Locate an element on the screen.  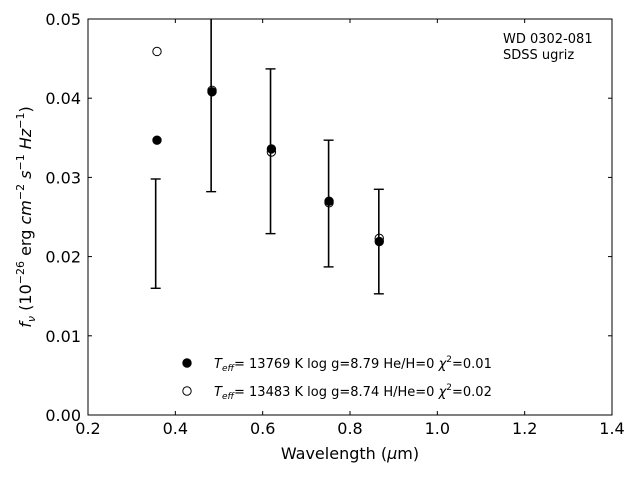
x-axis-label: Wavelength (μm) is located at coordinates (350, 453).